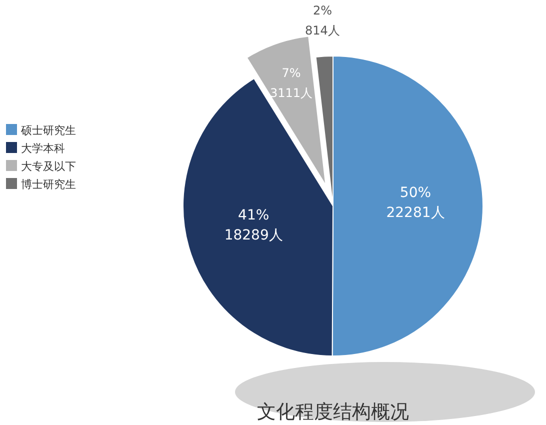 The height and width of the screenshot is (425, 546). I want to click on legend-label: 大学本科, so click(43, 148).